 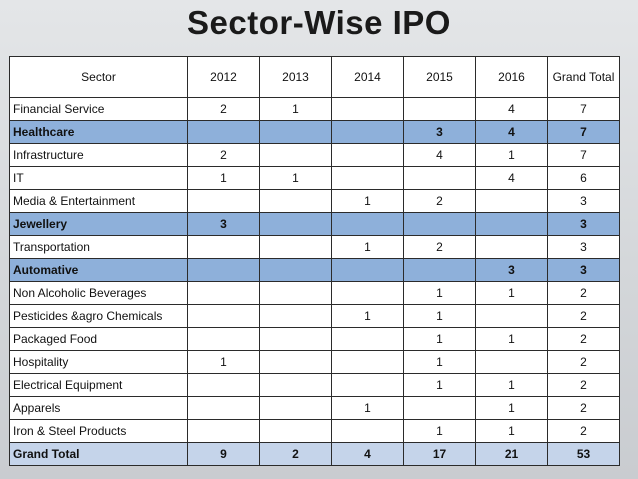 What do you see at coordinates (223, 224) in the screenshot?
I see `value-2012-cell: 3` at bounding box center [223, 224].